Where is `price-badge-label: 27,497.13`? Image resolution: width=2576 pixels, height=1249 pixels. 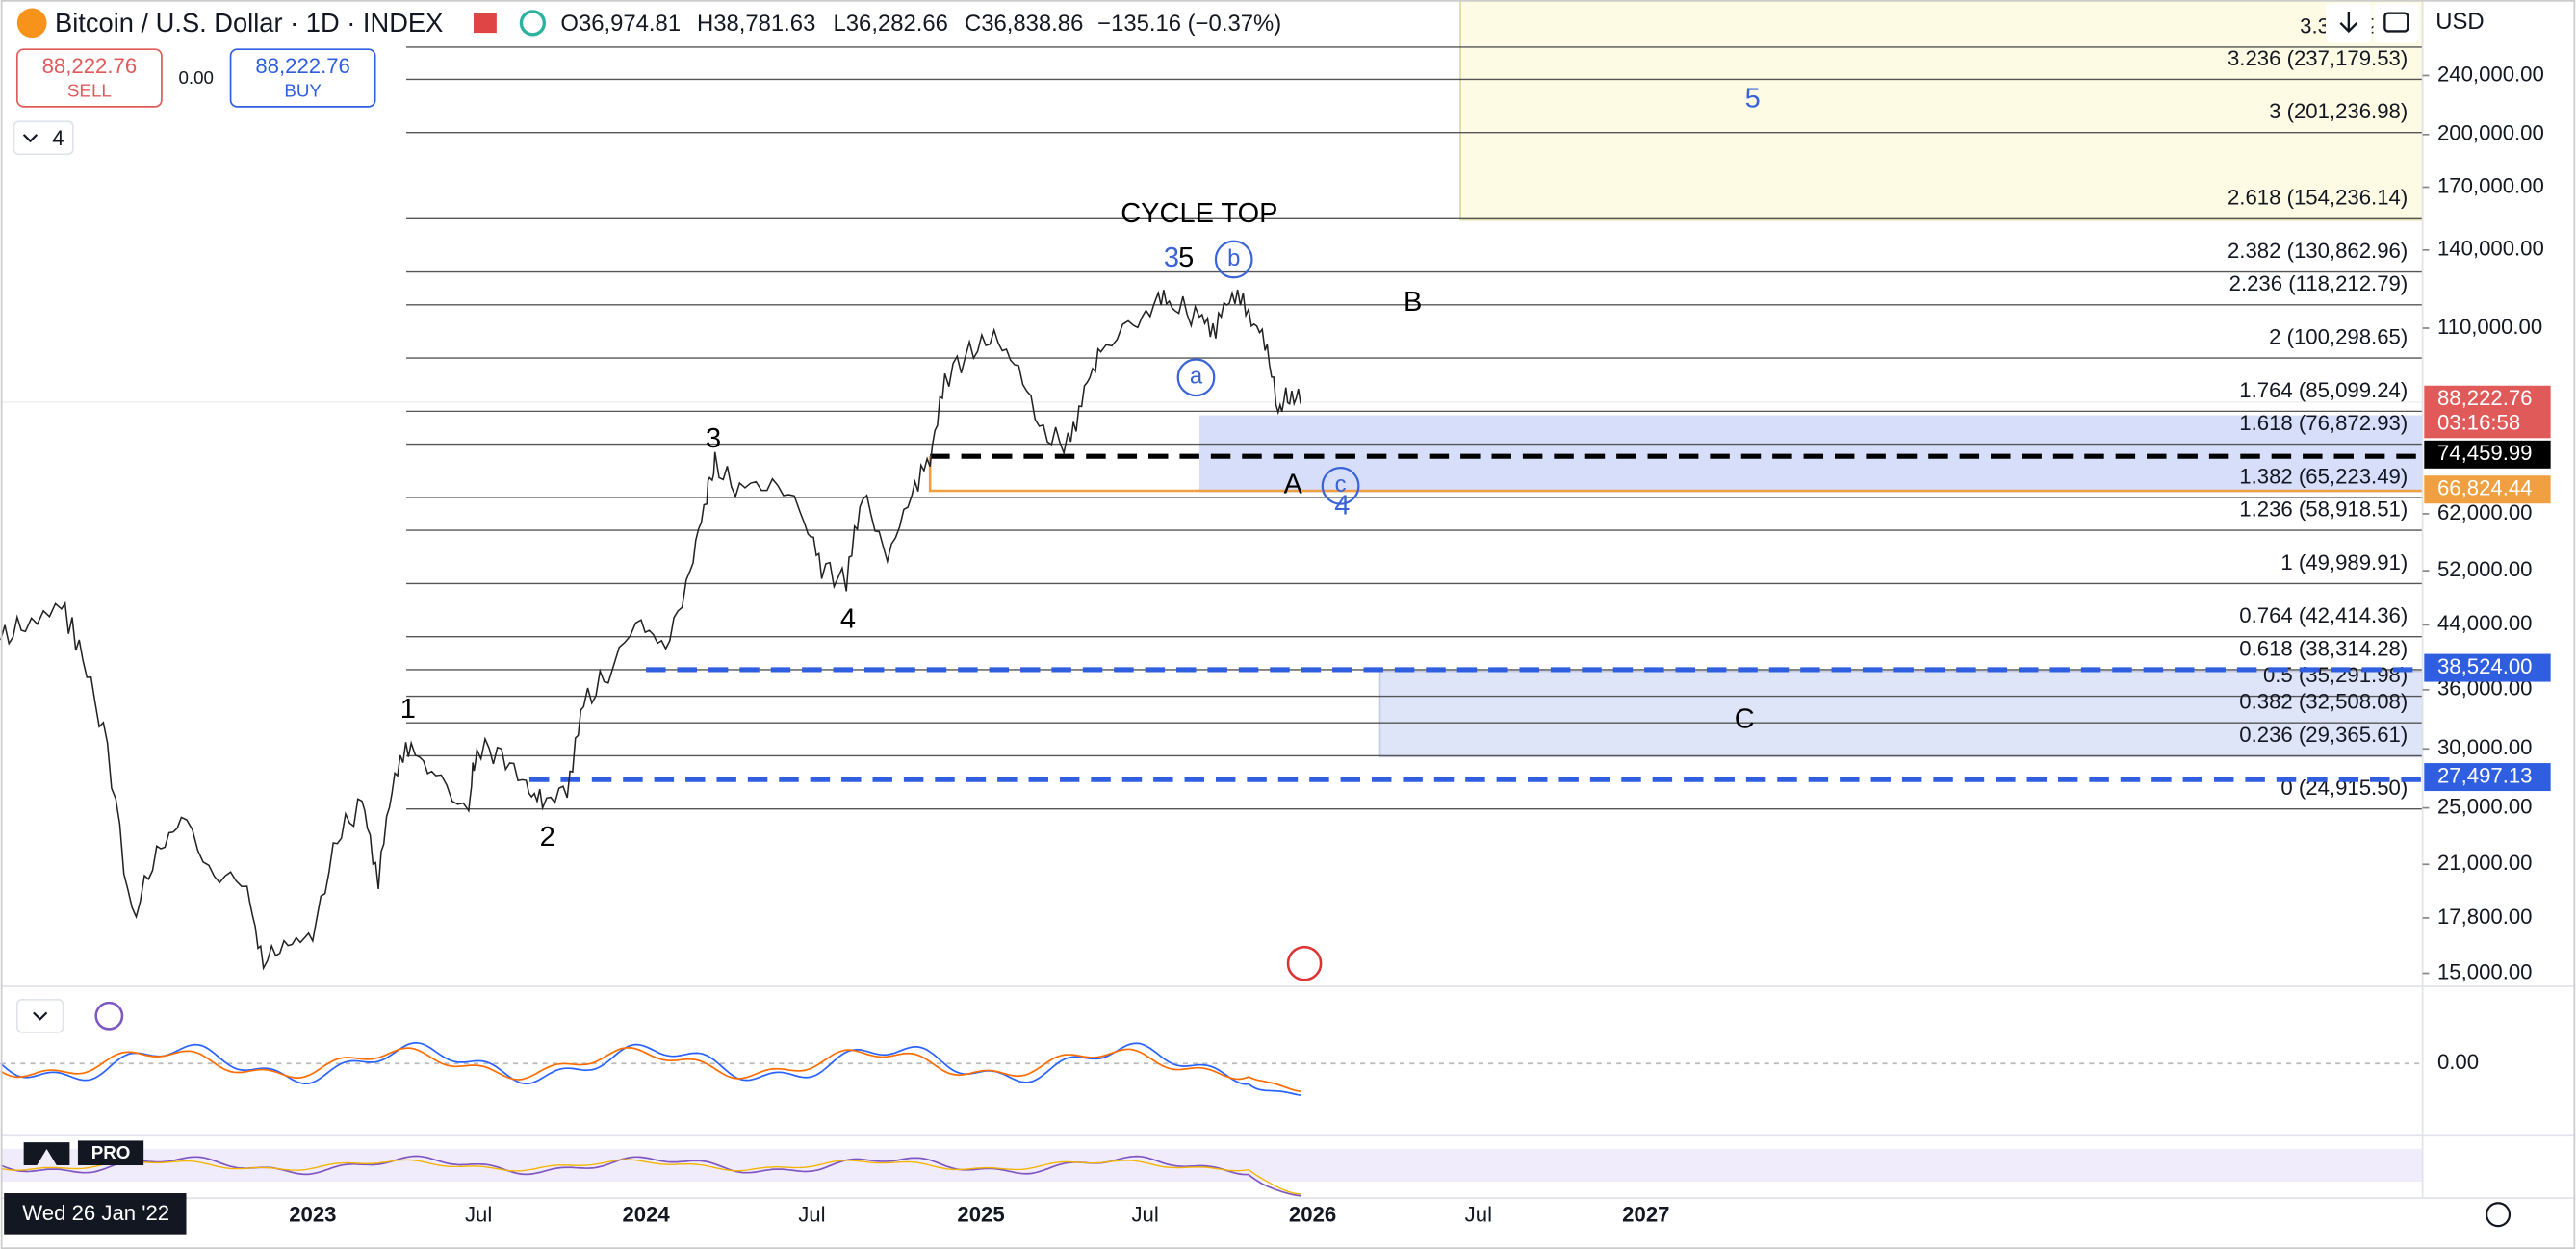 price-badge-label: 27,497.13 is located at coordinates (2485, 775).